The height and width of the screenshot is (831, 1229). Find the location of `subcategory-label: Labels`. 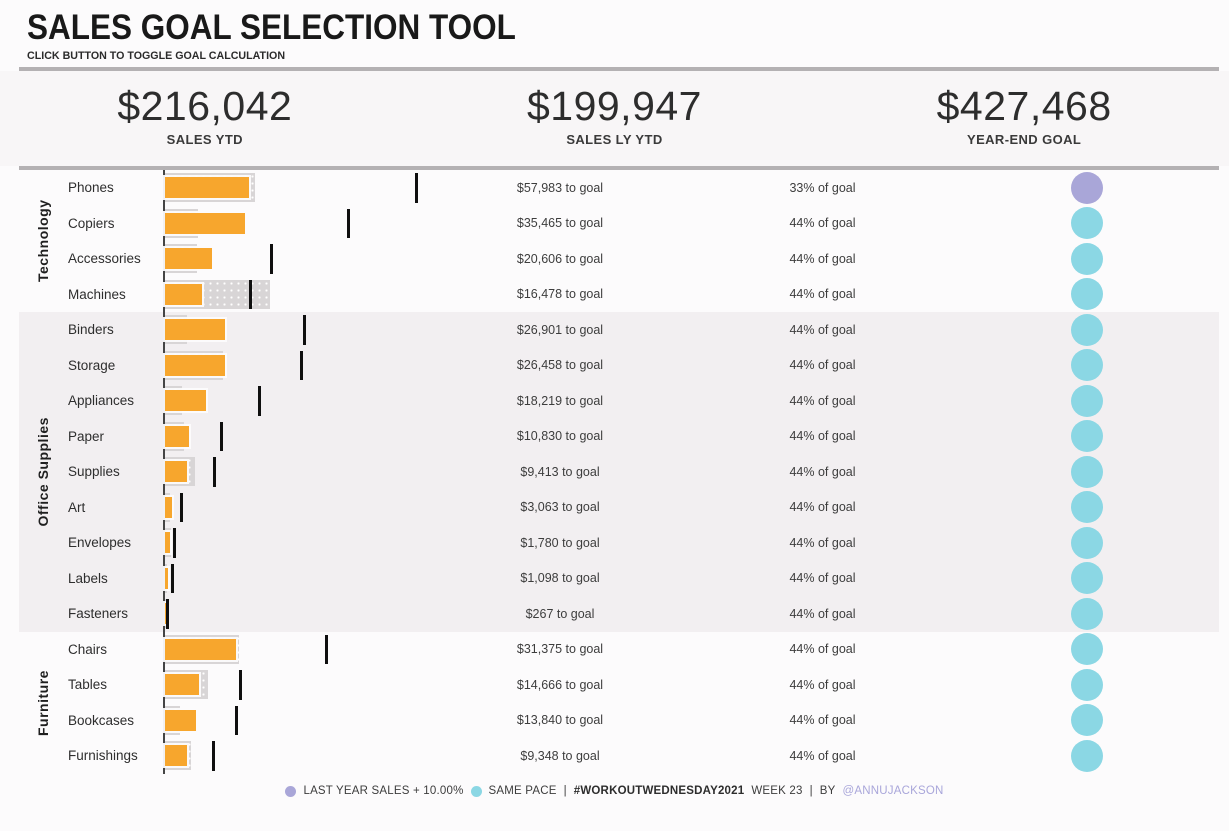

subcategory-label: Labels is located at coordinates (88, 578).